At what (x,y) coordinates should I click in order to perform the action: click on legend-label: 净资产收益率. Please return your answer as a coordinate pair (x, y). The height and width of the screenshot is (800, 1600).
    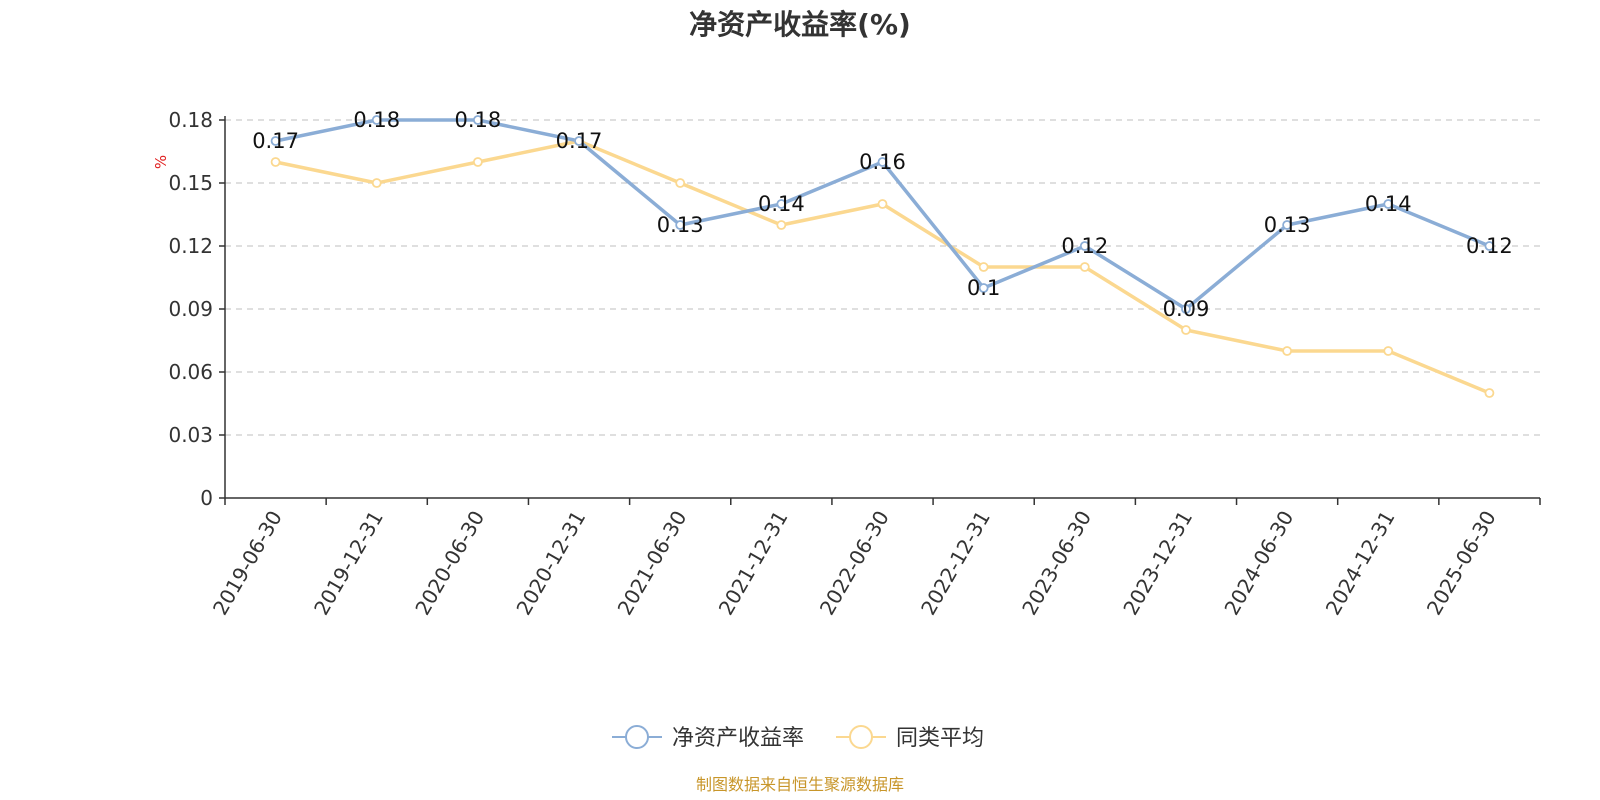
    Looking at the image, I should click on (738, 738).